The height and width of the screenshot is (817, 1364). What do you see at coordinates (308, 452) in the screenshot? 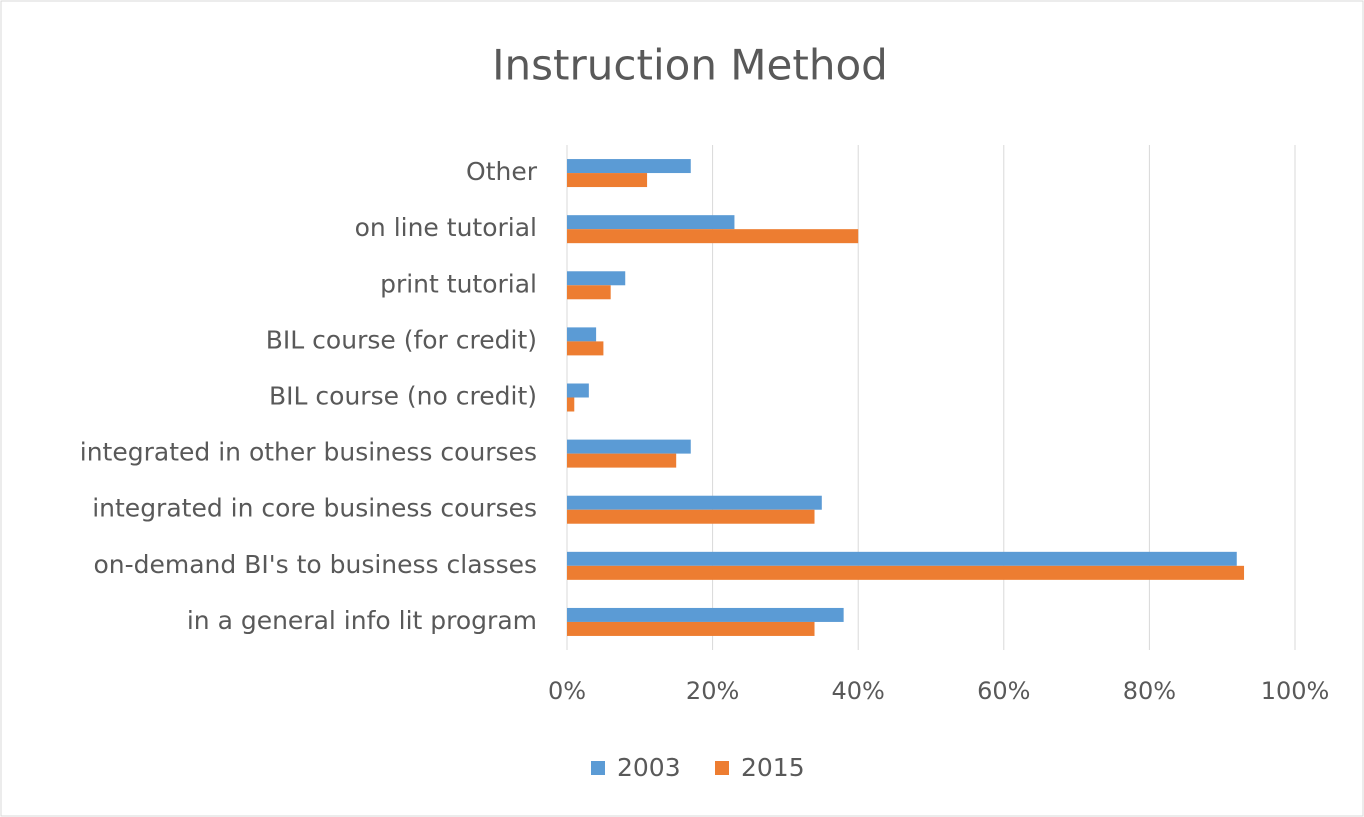
I see `y-tick-label: integrated in other business courses` at bounding box center [308, 452].